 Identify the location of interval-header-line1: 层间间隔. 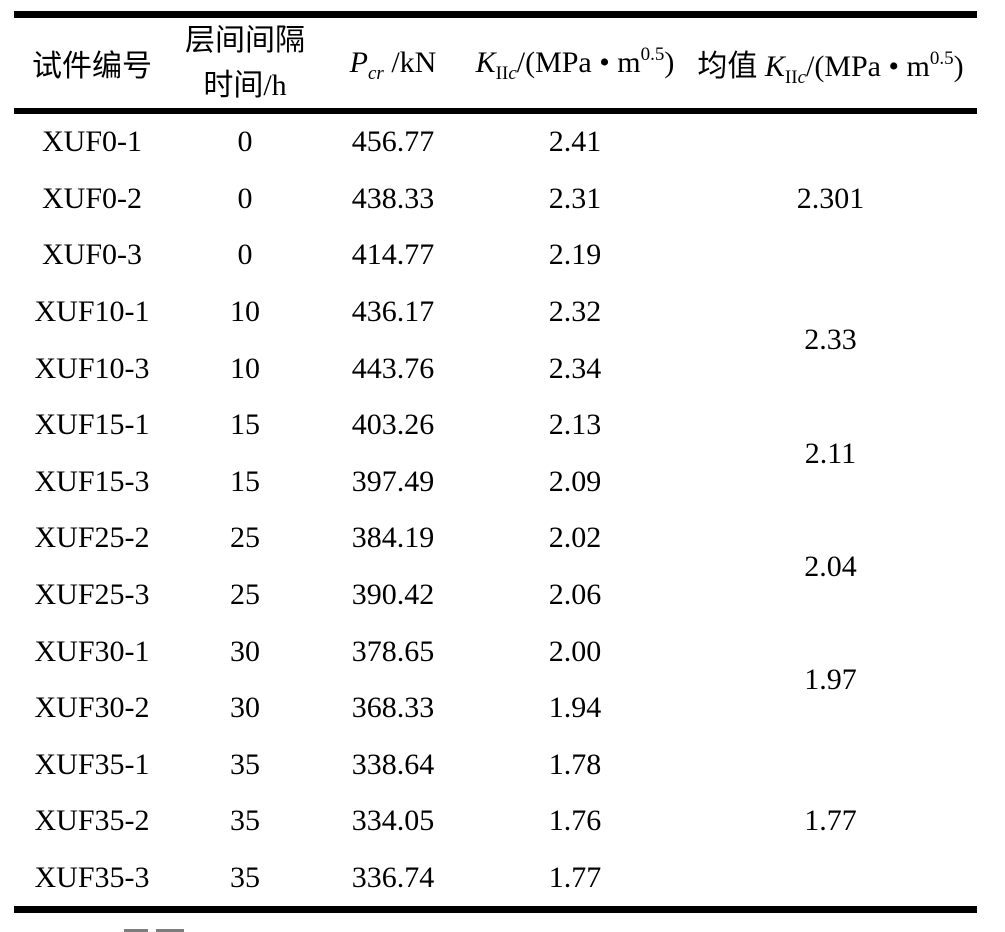
(245, 40).